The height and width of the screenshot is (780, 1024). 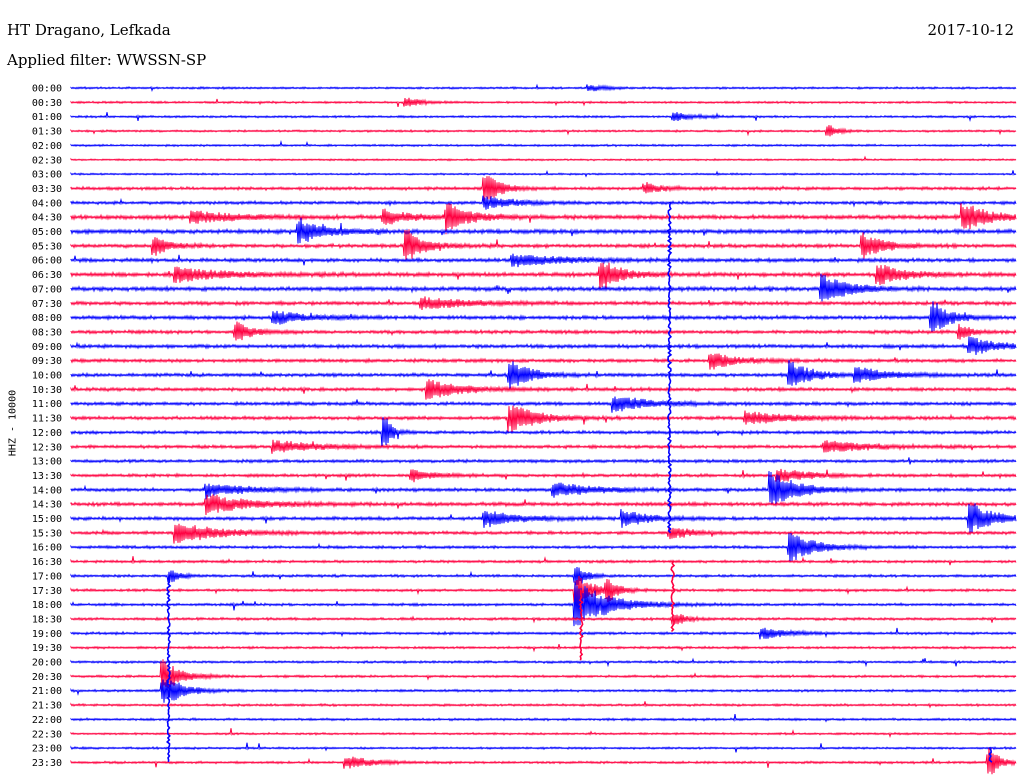 What do you see at coordinates (47, 132) in the screenshot?
I see `row-label: 01:30` at bounding box center [47, 132].